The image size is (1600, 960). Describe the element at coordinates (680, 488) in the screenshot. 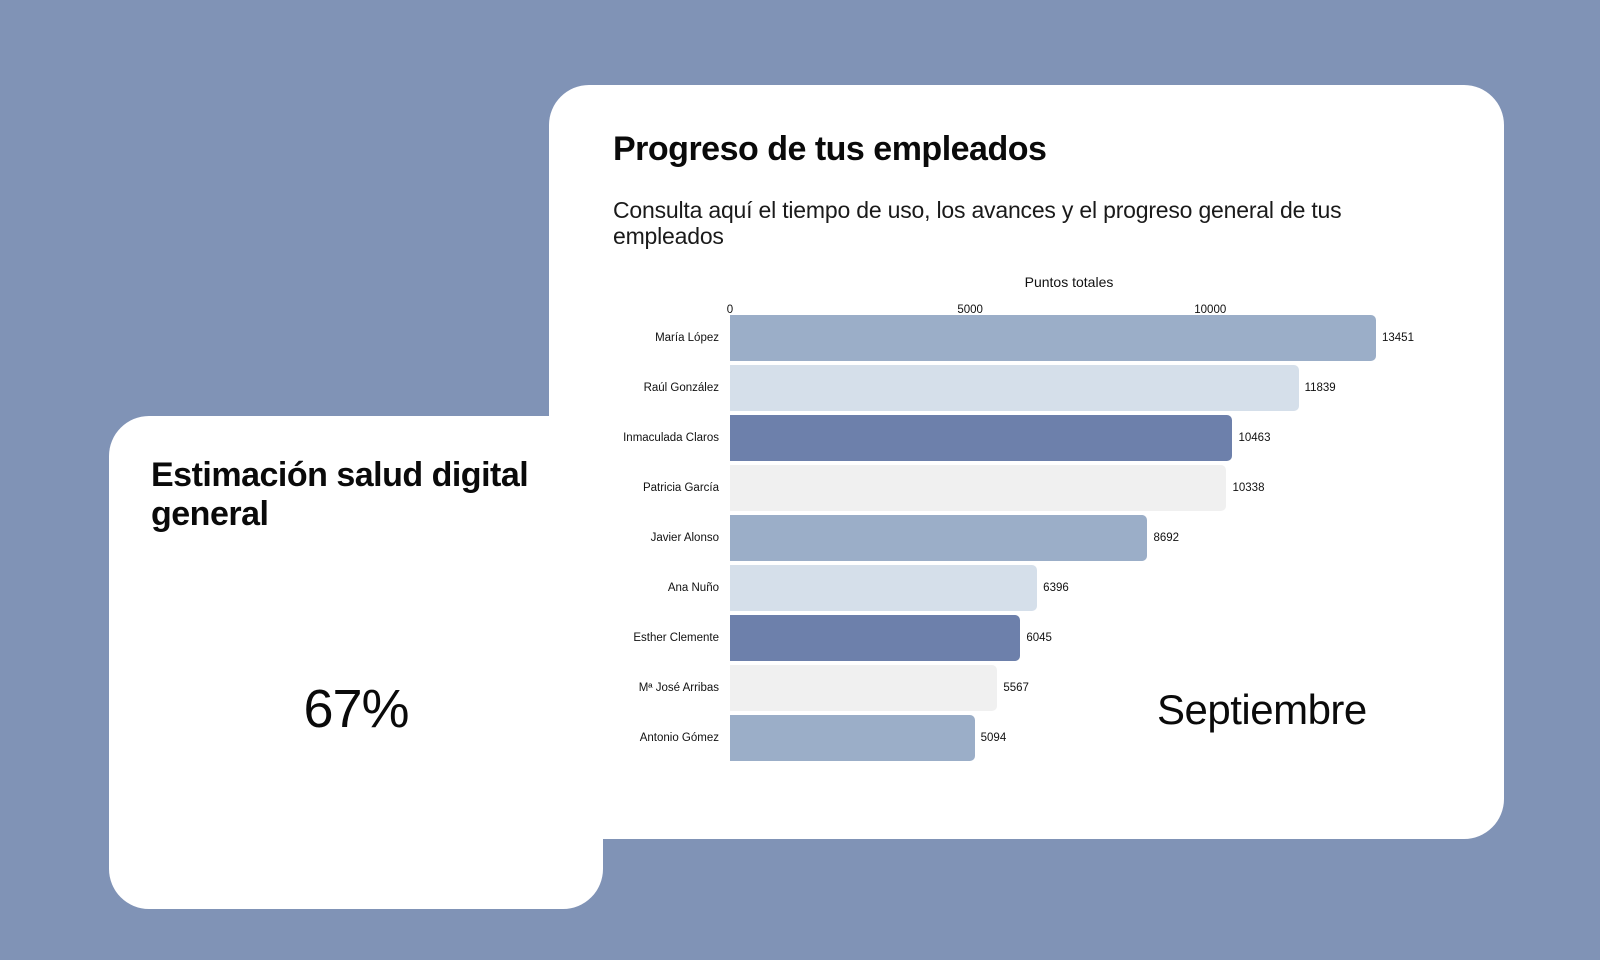

I see `employee-name-label: Patricia García` at that location.